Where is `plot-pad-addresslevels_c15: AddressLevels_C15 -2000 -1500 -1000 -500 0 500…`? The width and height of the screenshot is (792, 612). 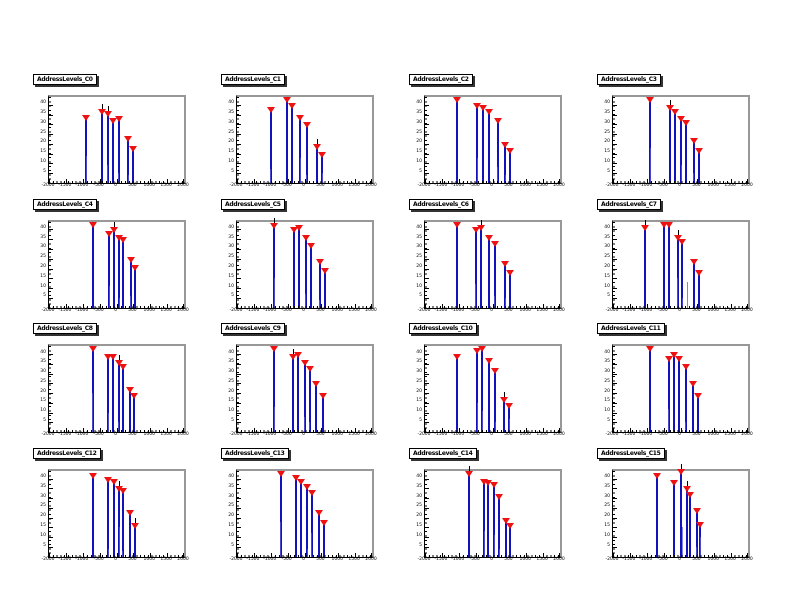
plot-pad-addresslevels_c15: AddressLevels_C15 -2000 -1500 -1000 -500 0 500… is located at coordinates (686, 506).